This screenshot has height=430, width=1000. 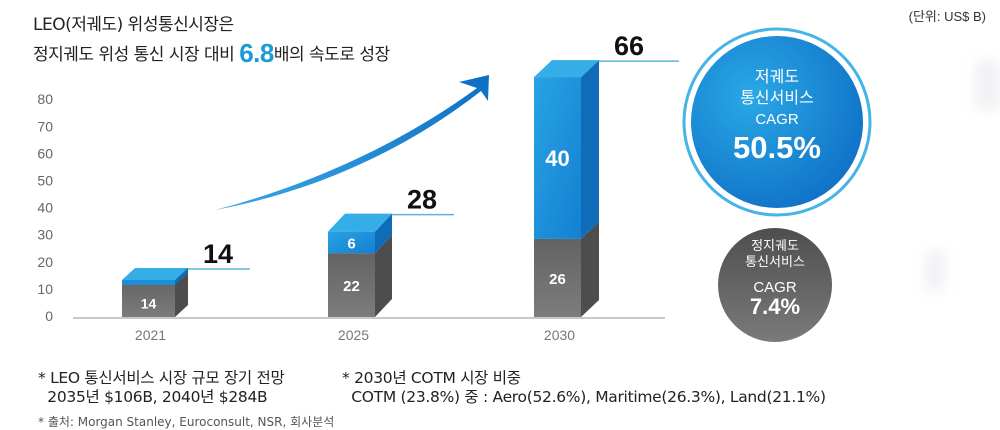 What do you see at coordinates (775, 287) in the screenshot?
I see `geo-cagr-line3: CAGR` at bounding box center [775, 287].